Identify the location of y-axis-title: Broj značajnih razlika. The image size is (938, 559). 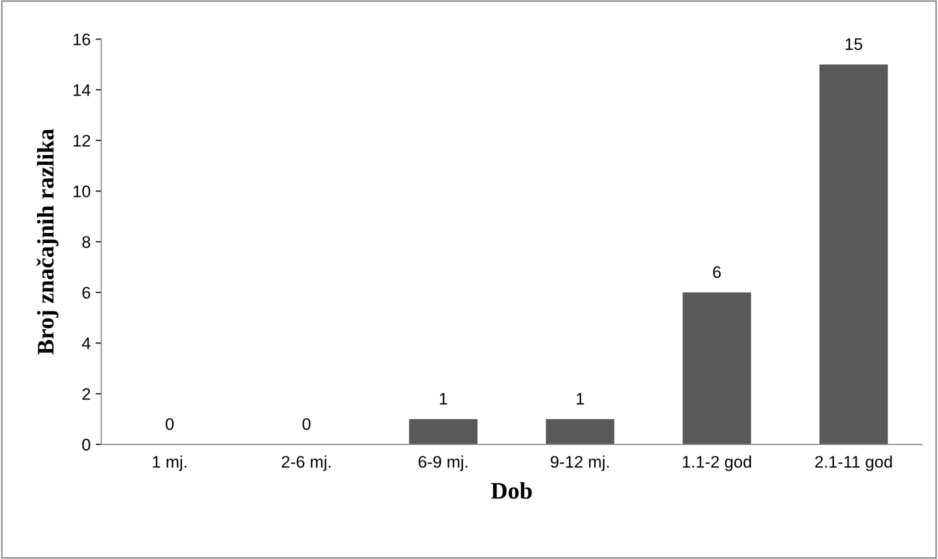
(47, 241).